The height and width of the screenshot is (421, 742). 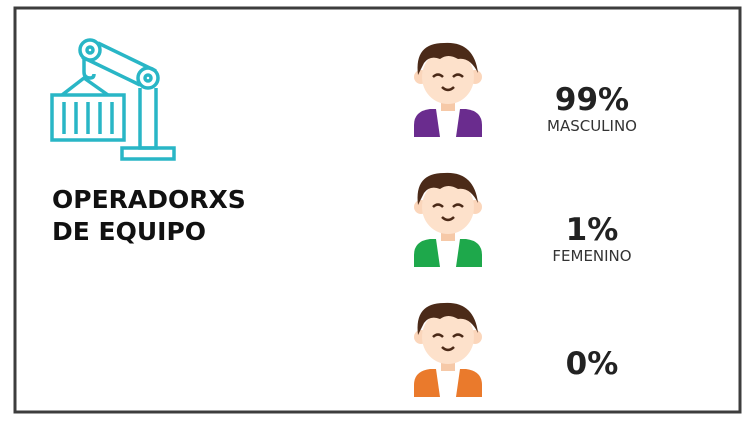 I want to click on gender-label: FEMENINO, so click(x=591, y=256).